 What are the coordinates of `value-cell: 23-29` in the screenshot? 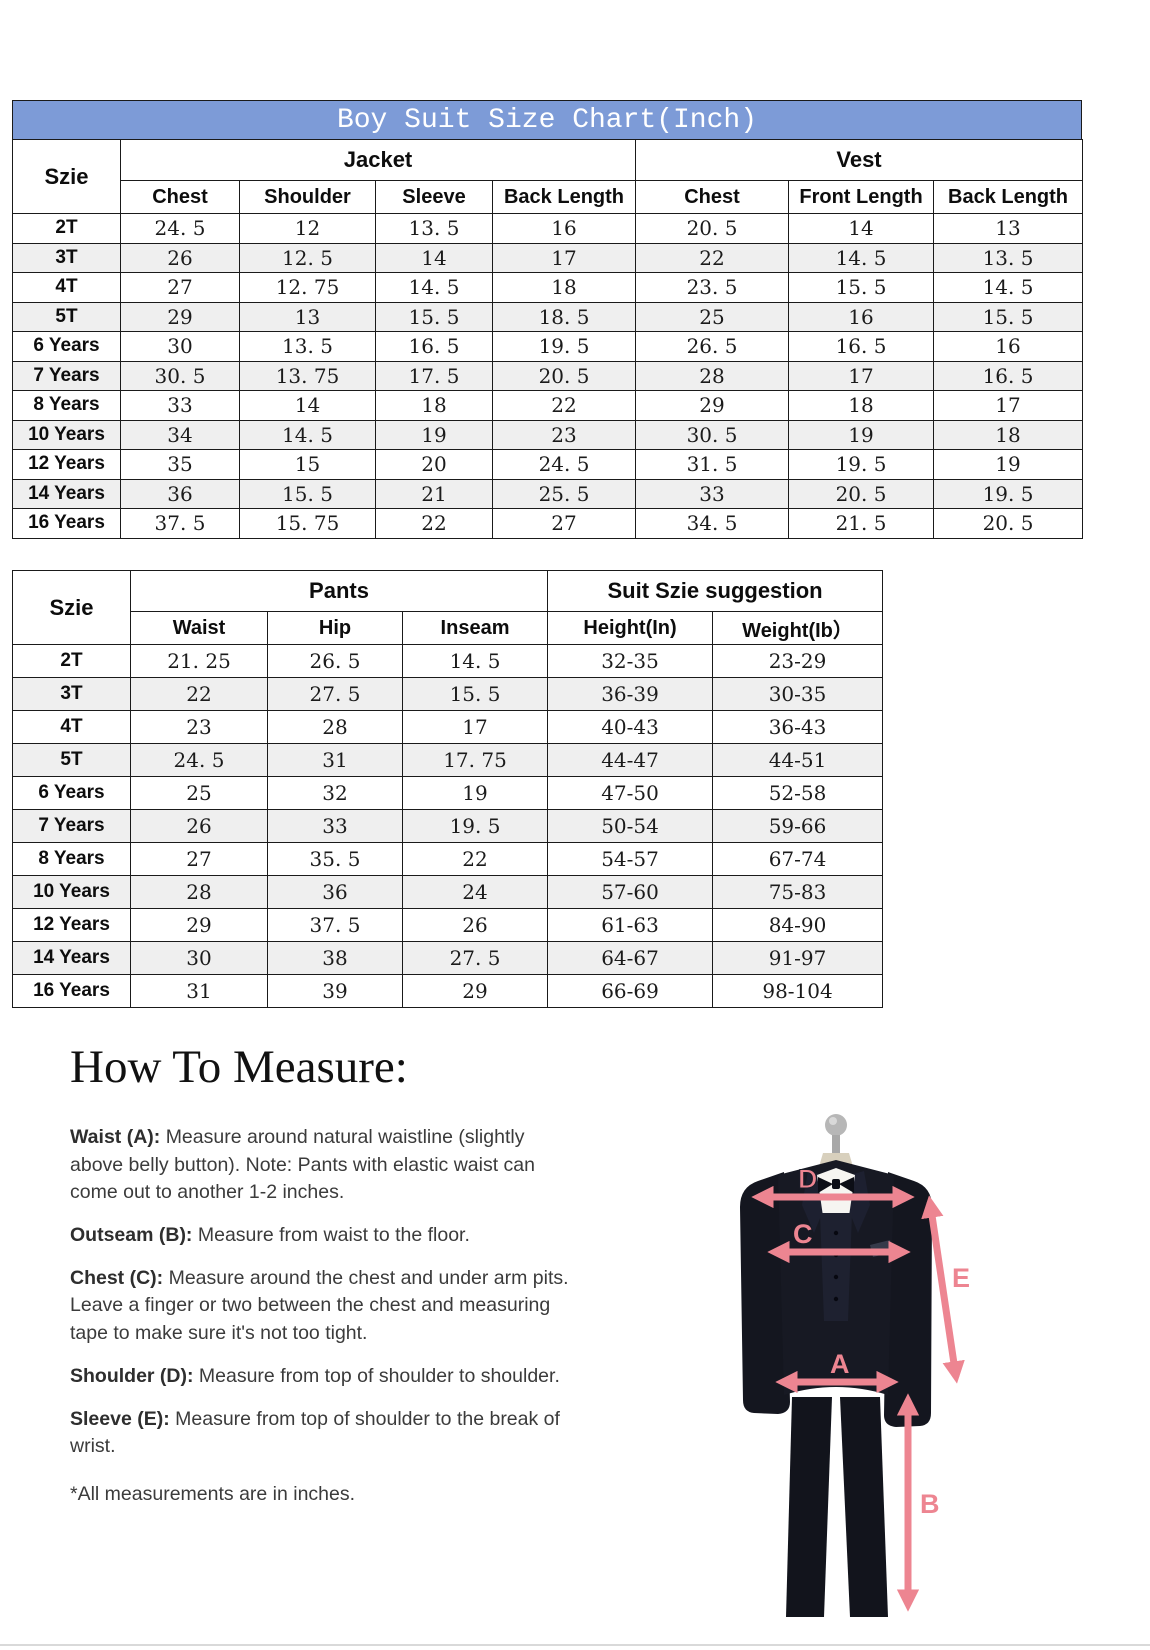 It's located at (798, 661).